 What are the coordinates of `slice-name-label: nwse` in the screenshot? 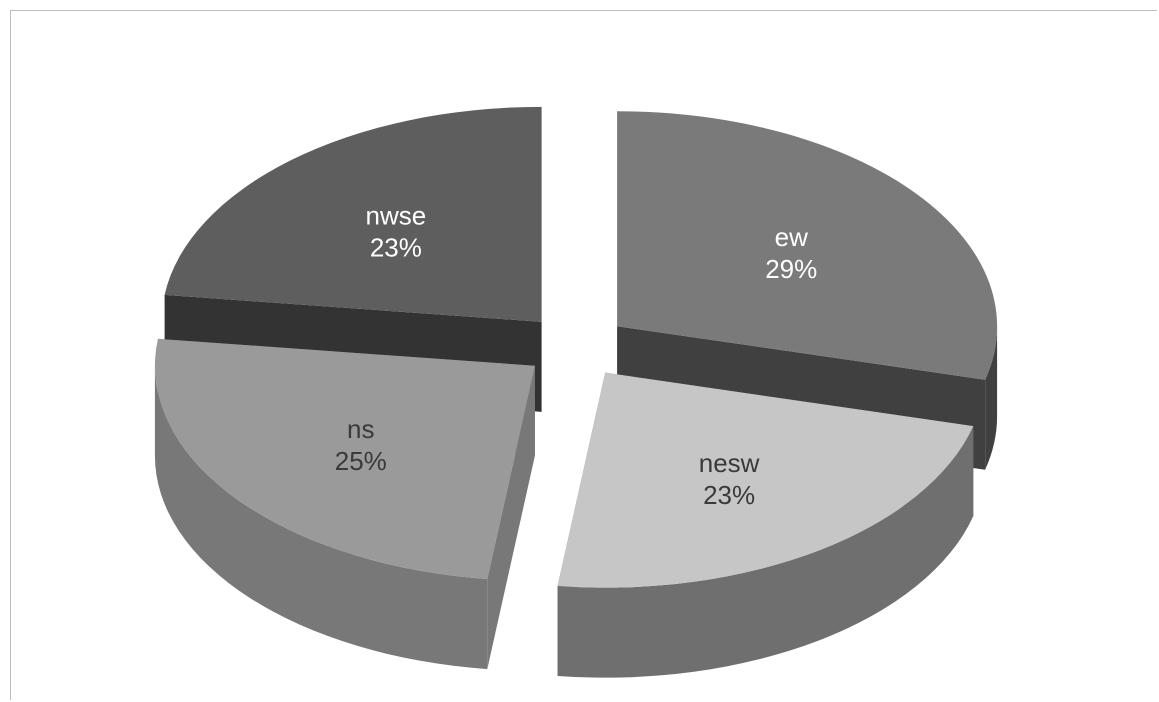 It's located at (396, 215).